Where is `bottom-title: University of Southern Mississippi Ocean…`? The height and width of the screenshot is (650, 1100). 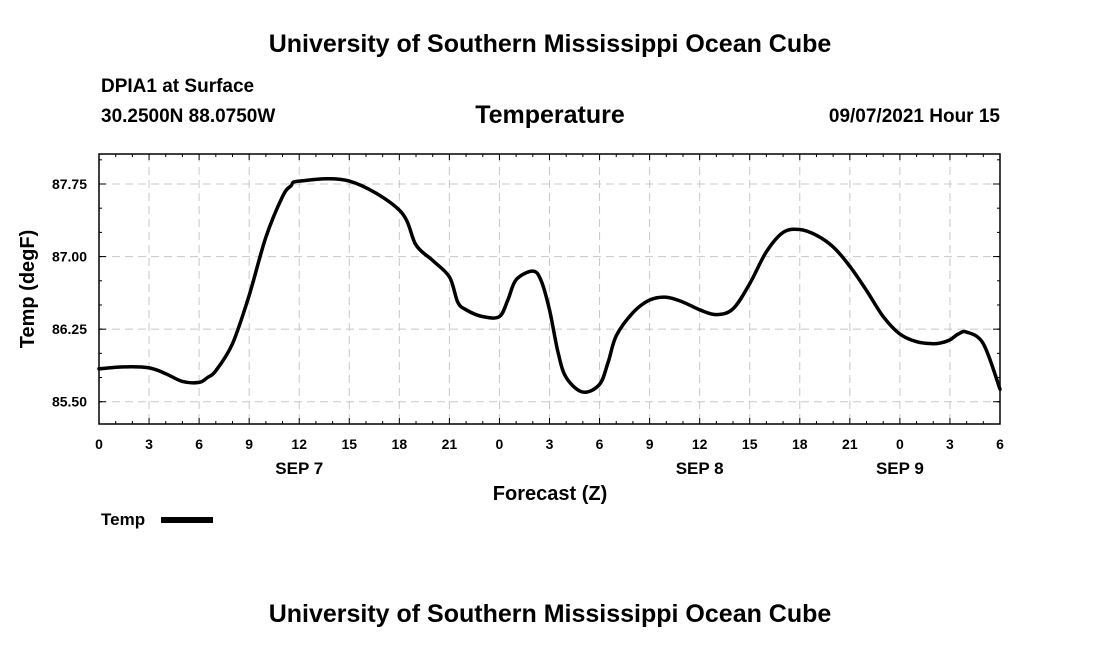
bottom-title: University of Southern Mississippi Ocean… is located at coordinates (550, 614).